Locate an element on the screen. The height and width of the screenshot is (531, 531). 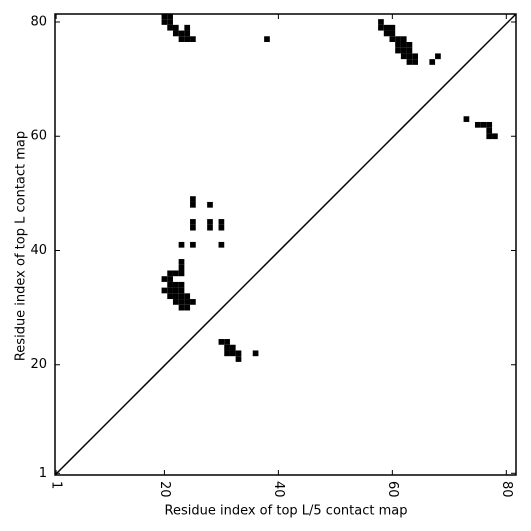
x-tick-label: 80 is located at coordinates (506, 489).